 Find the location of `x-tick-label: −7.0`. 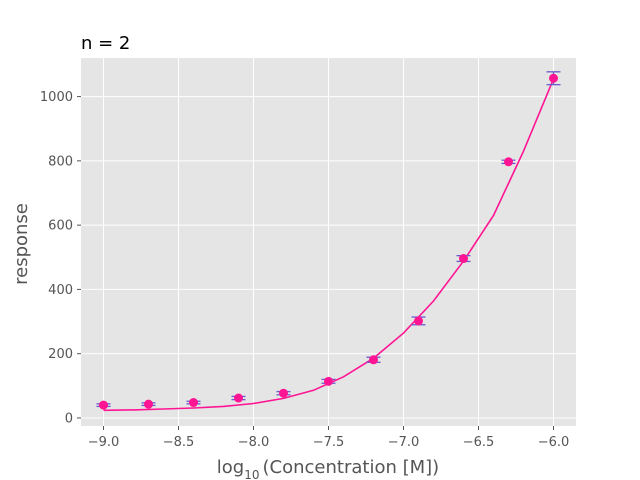

x-tick-label: −7.0 is located at coordinates (404, 442).